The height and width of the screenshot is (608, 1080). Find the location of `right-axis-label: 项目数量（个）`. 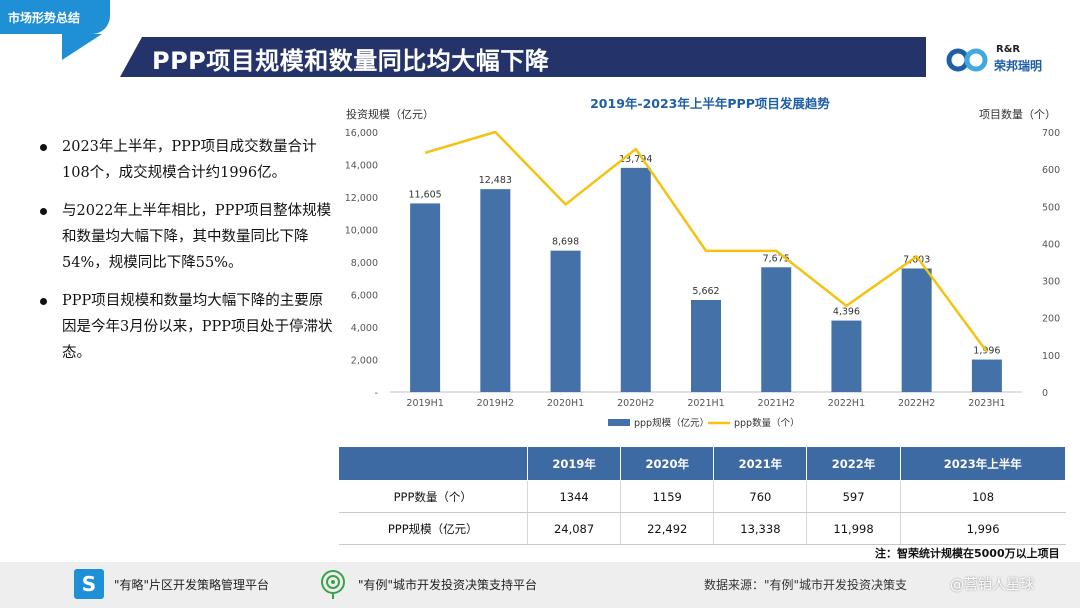

right-axis-label: 项目数量（个） is located at coordinates (1017, 114).